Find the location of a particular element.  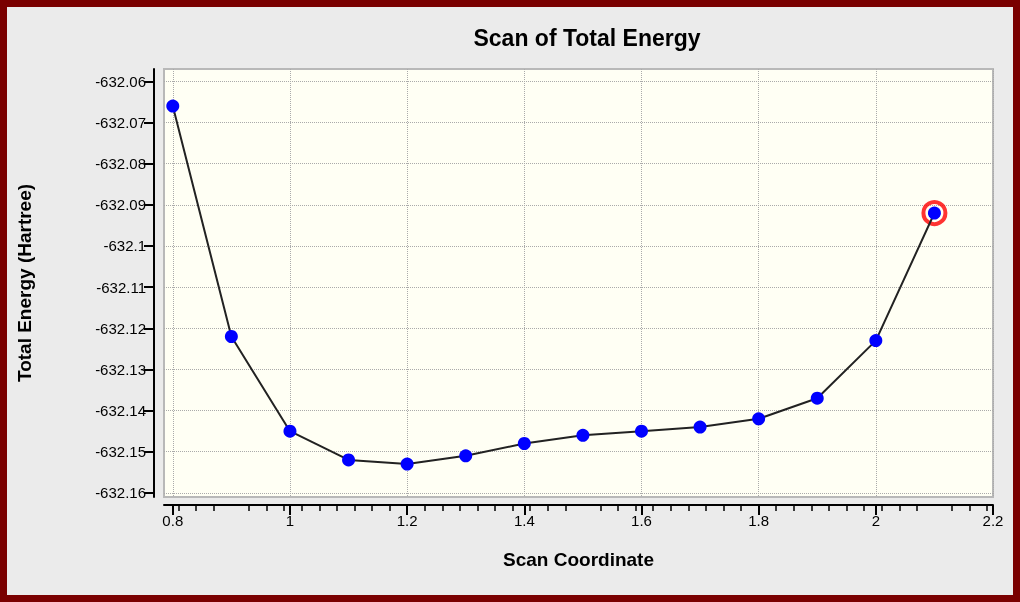

x-tick-label: 1.8 is located at coordinates (759, 520).